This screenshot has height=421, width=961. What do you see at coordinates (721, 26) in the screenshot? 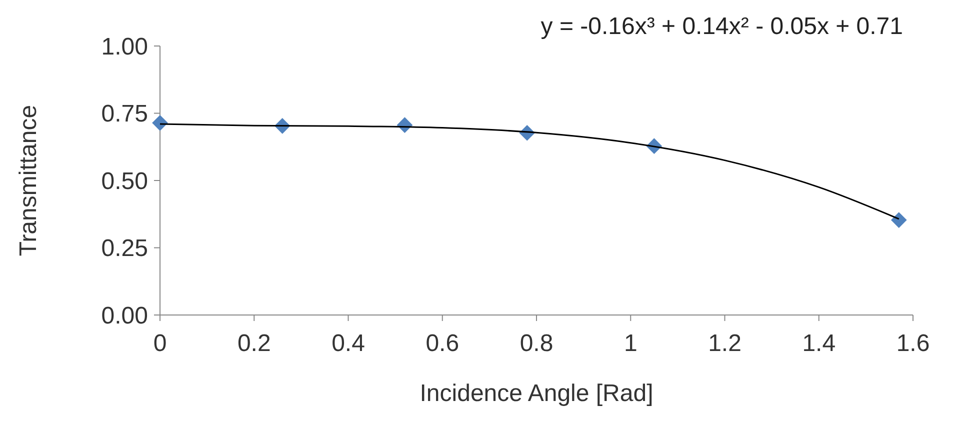
I see `text: y = -0.16x³ + 0.14x² - 0.05x + 0.71` at bounding box center [721, 26].